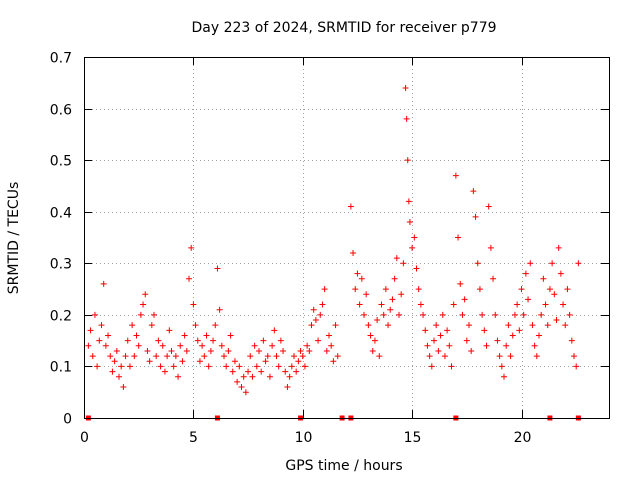 The width and height of the screenshot is (640, 480). What do you see at coordinates (67, 420) in the screenshot?
I see `y-tick-label: 0` at bounding box center [67, 420].